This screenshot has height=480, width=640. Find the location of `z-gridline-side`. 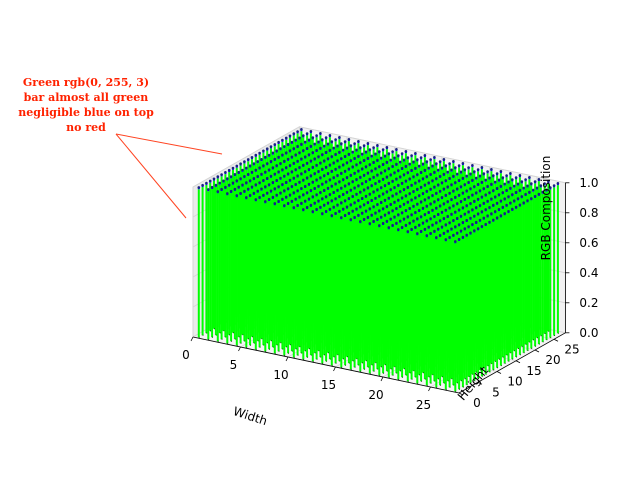

z-gridline-side is located at coordinates (246, 157).